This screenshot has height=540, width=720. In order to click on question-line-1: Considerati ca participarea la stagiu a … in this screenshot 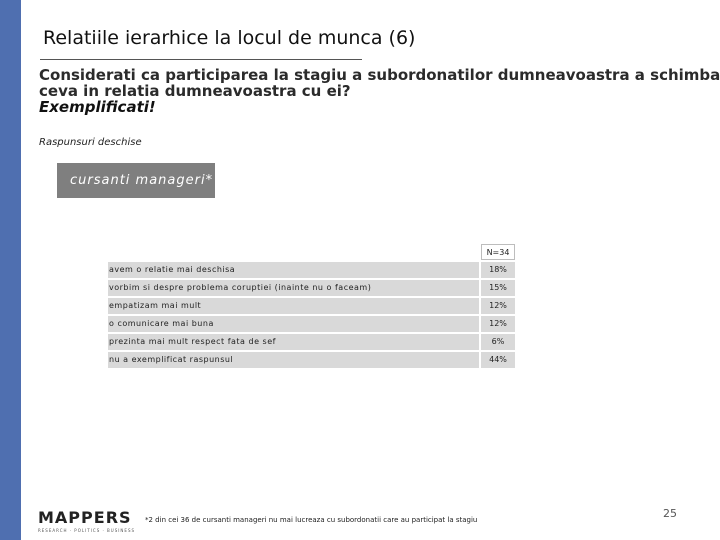, I will do `click(379, 75)`.